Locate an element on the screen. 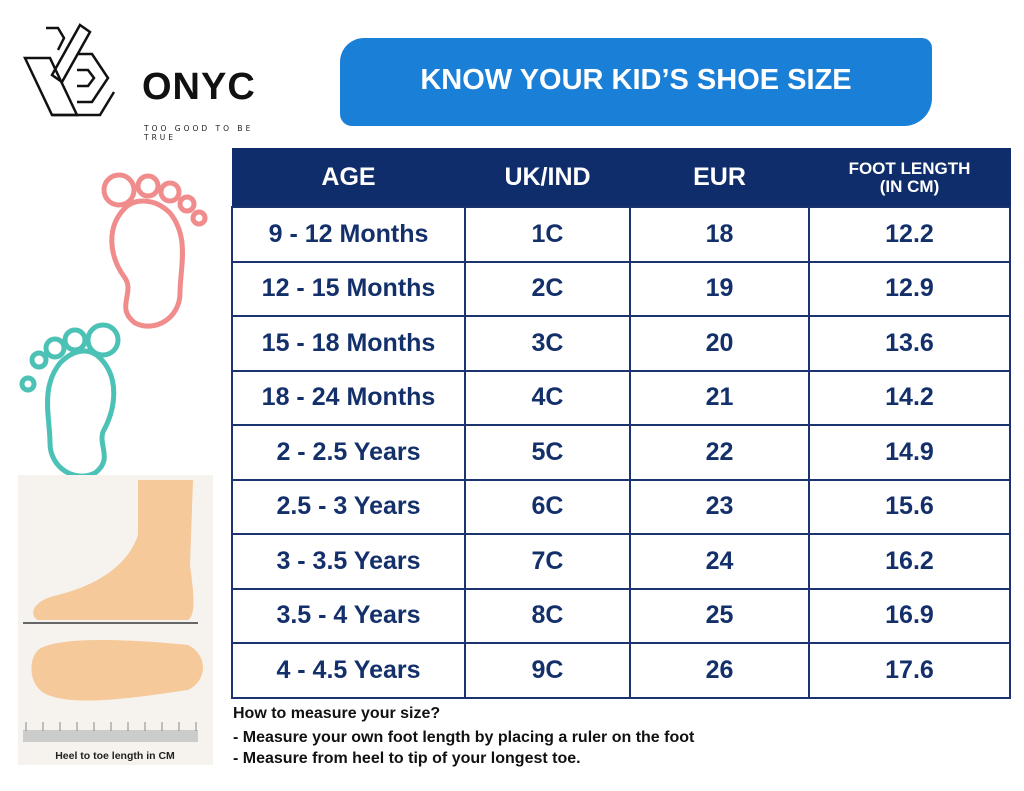 The image size is (1024, 791). table-row: 15 - 18 Months 3C 20 13.6 is located at coordinates (621, 343).